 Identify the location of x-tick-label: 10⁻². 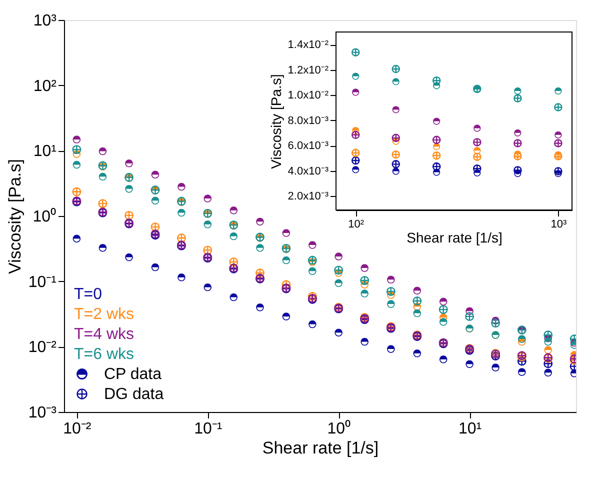
(77, 429).